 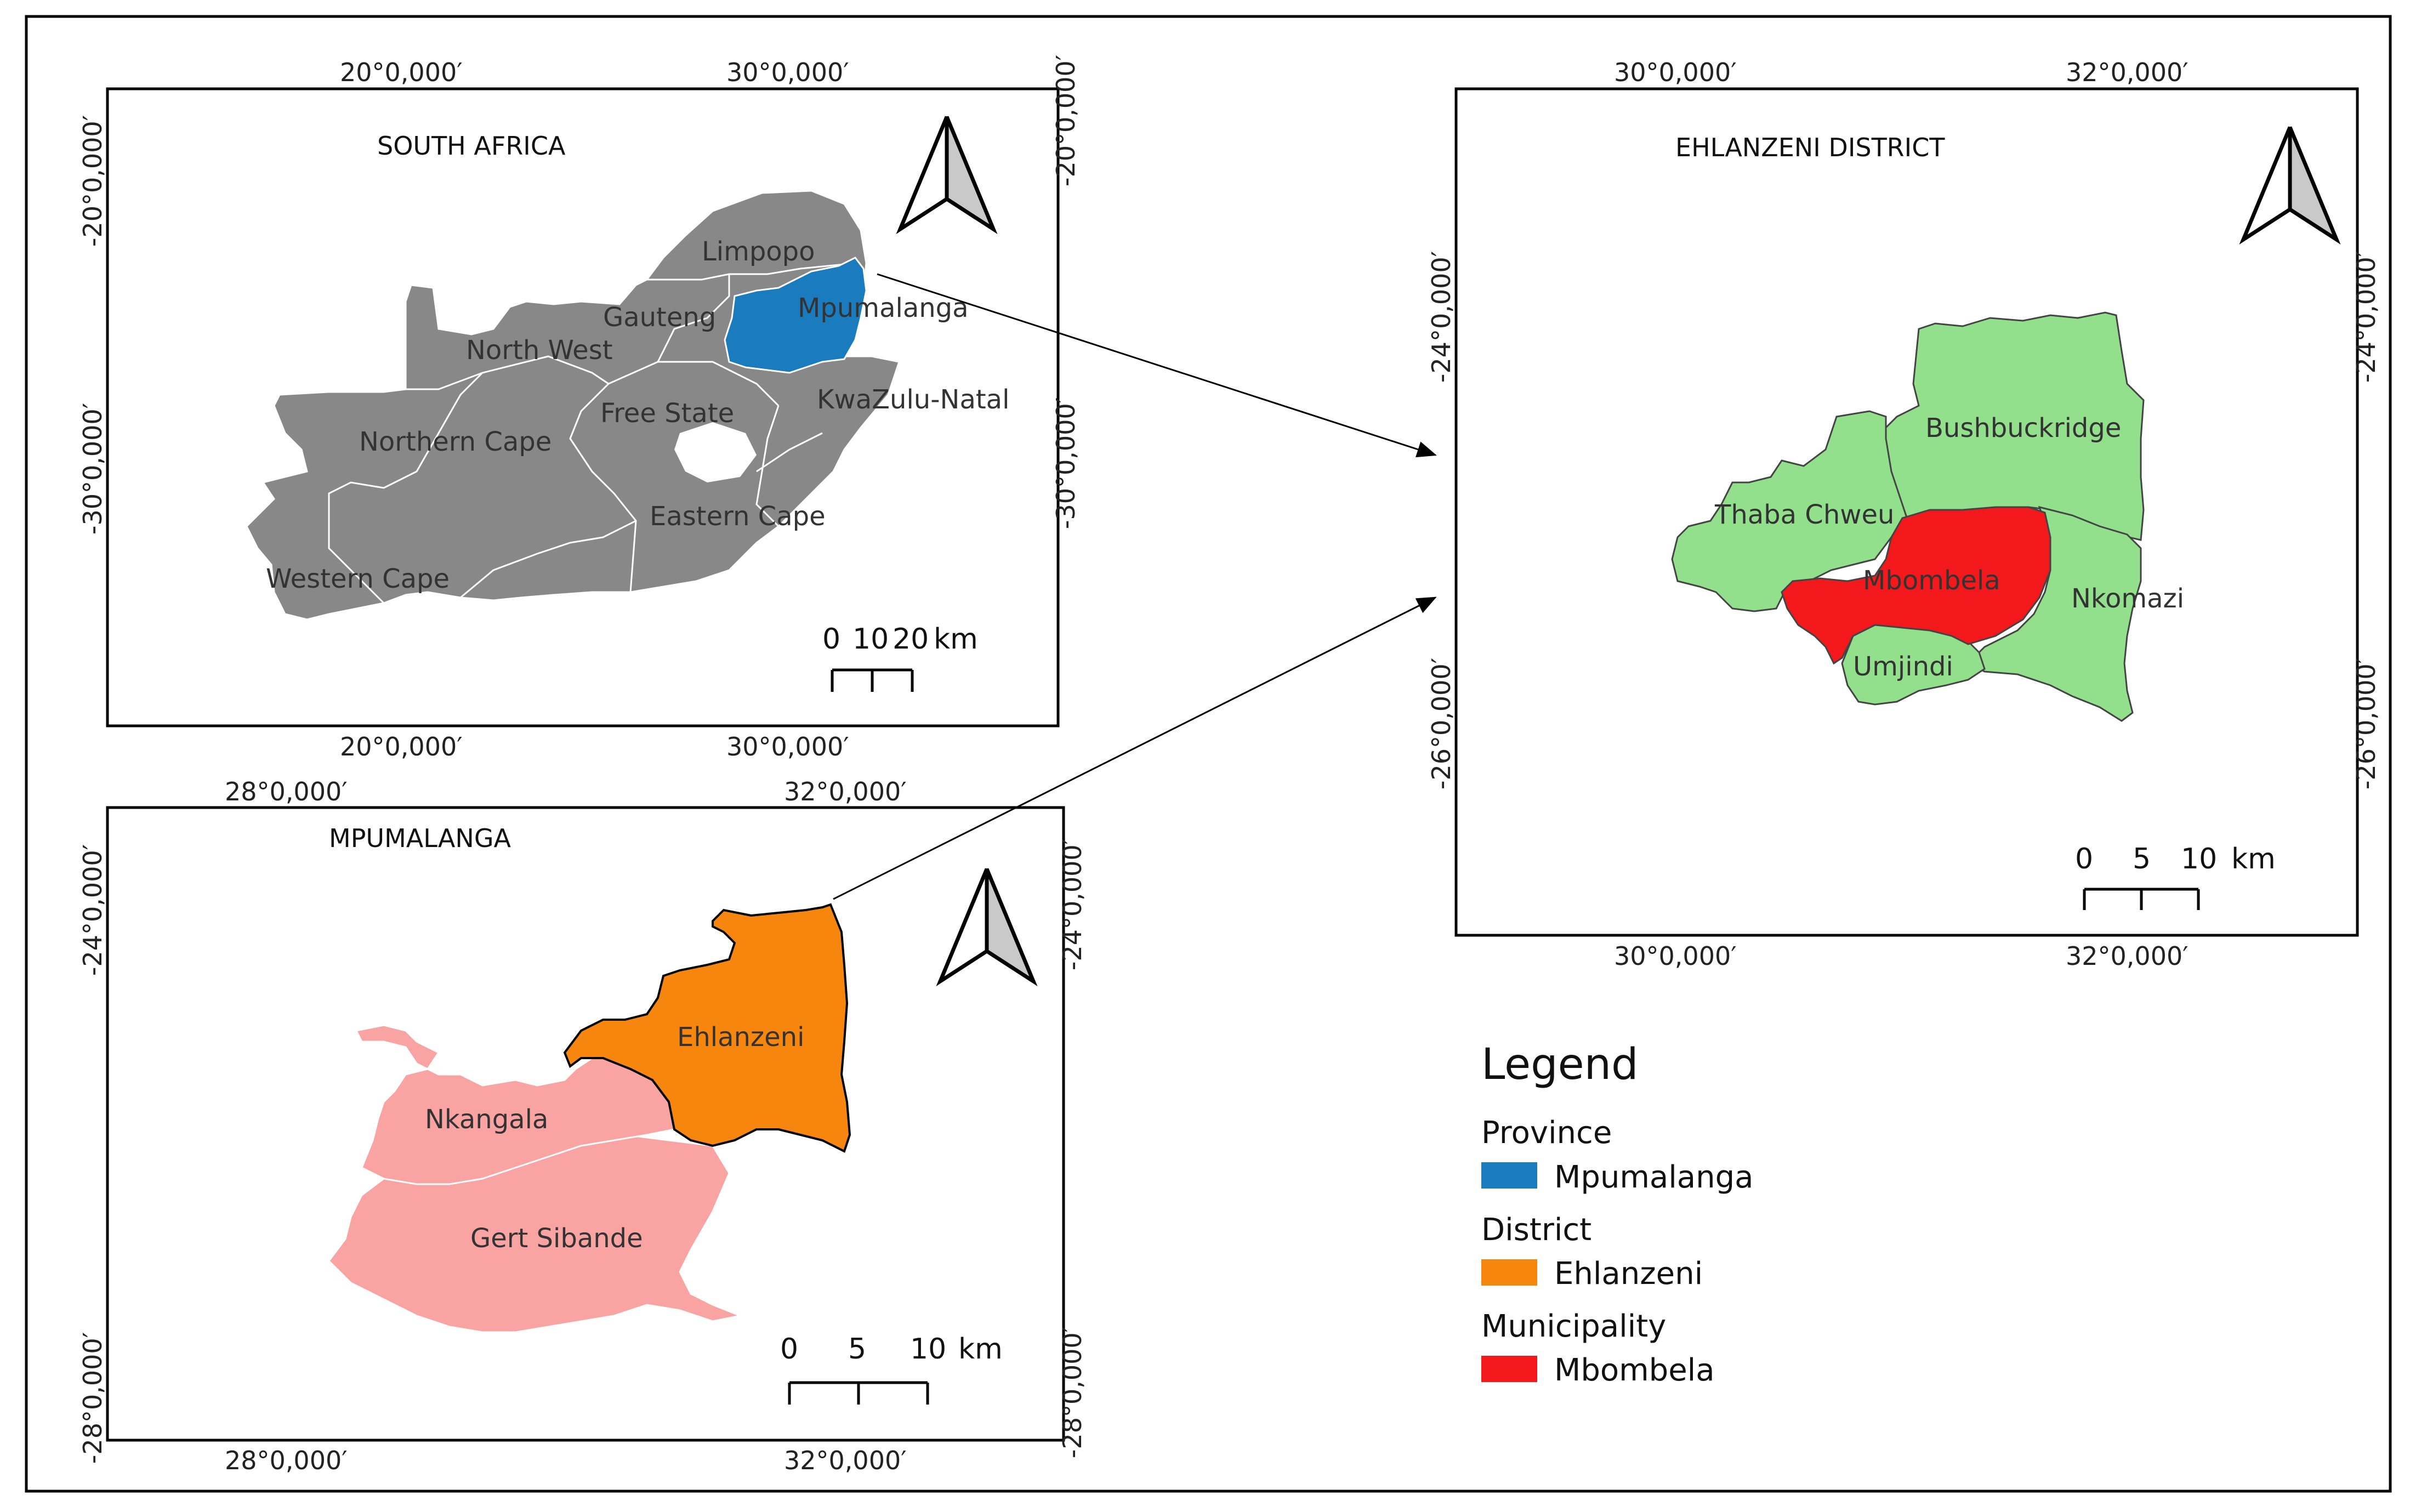 What do you see at coordinates (286, 1460) in the screenshot?
I see `coord-bottom-1: 28°0,000′` at bounding box center [286, 1460].